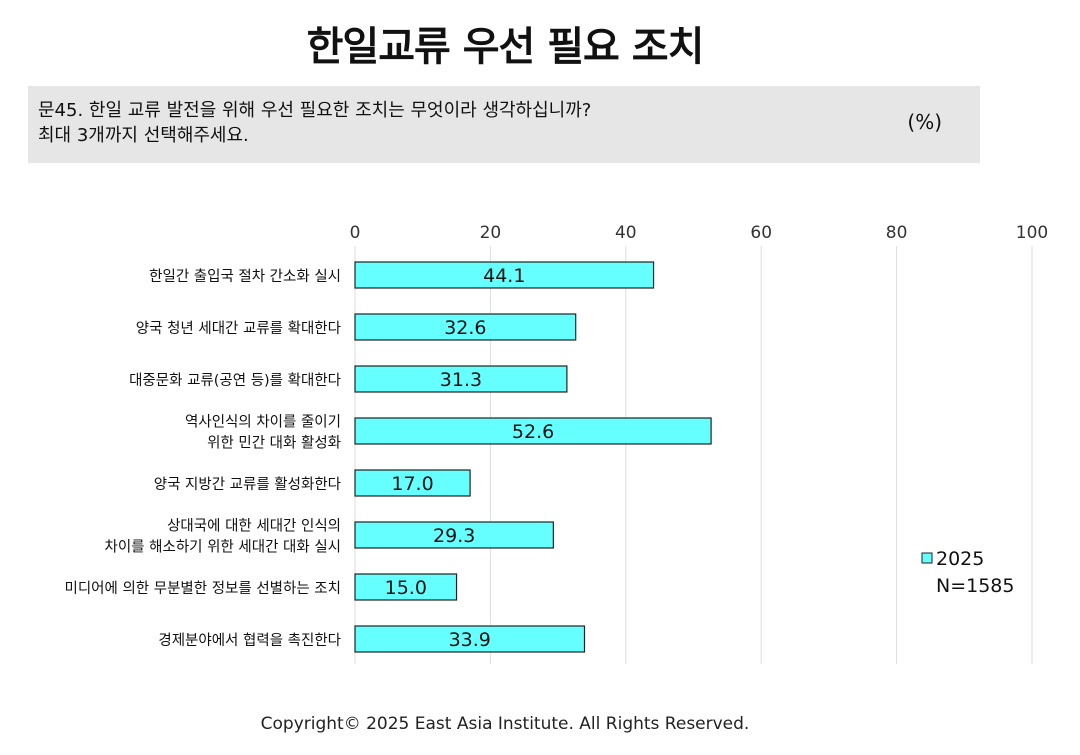  Describe the element at coordinates (238, 328) in the screenshot. I see `category-label: 양국 청년 세대간 교류를 확대한다` at that location.